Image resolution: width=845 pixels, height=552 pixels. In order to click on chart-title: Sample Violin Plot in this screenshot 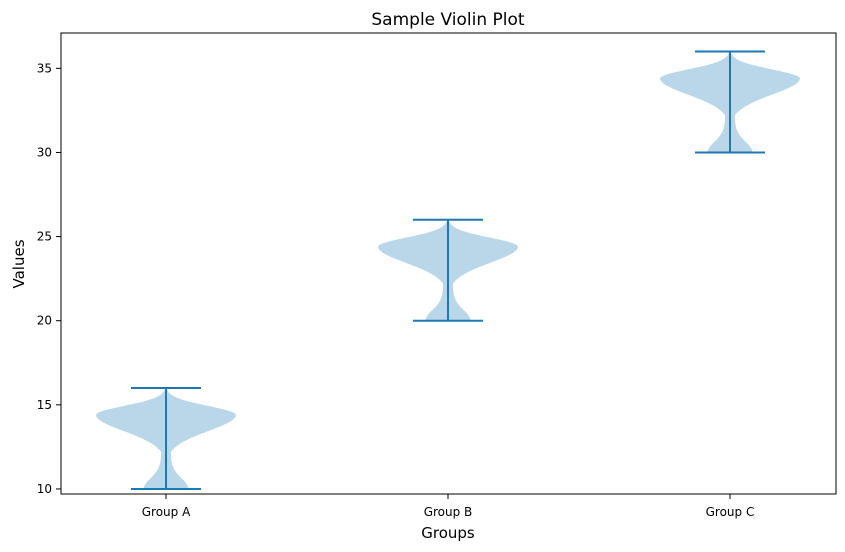, I will do `click(448, 20)`.